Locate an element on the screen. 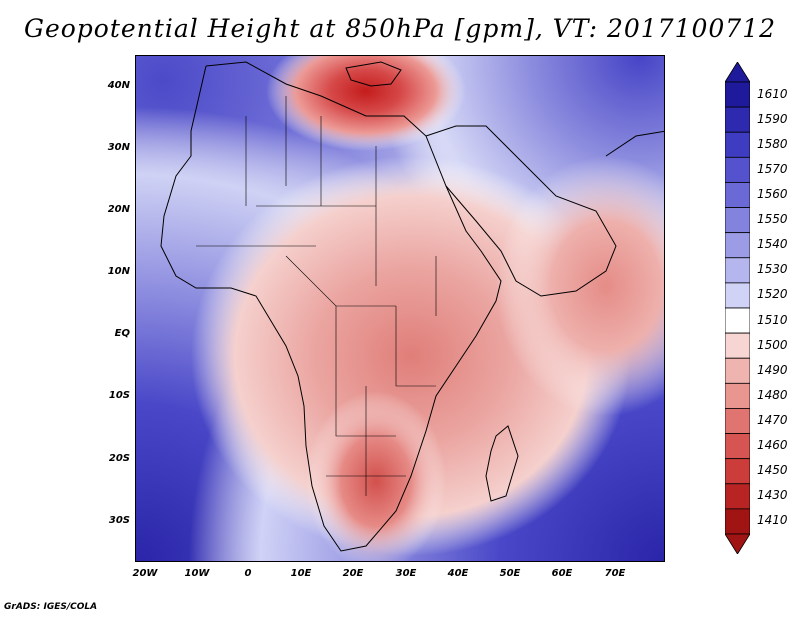  y-tick-label: 40N is located at coordinates (118, 85).